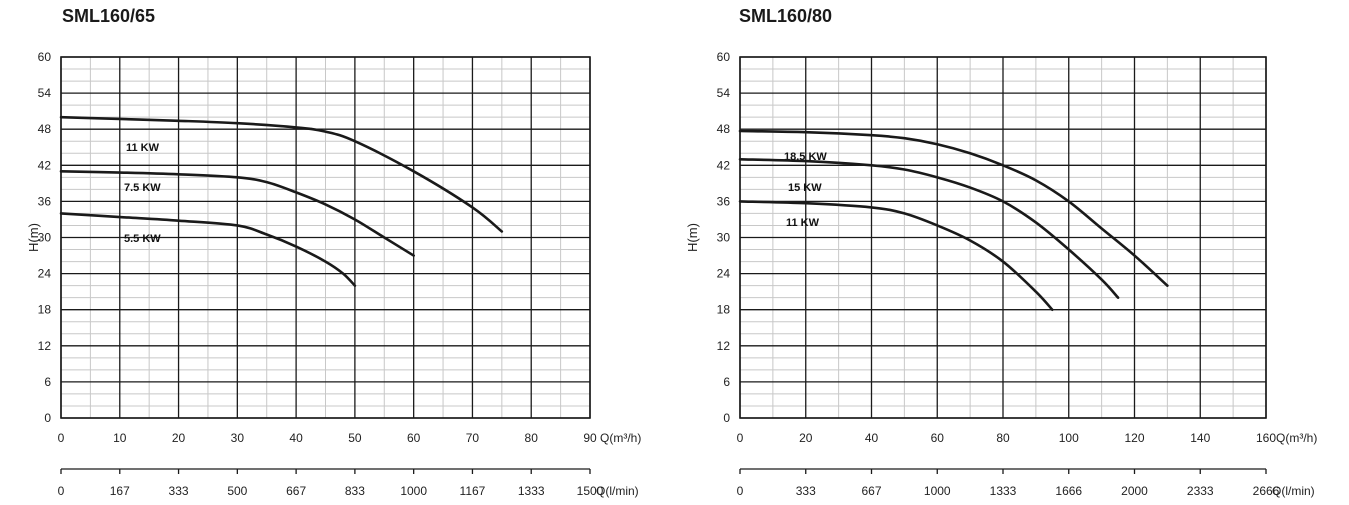 The height and width of the screenshot is (505, 1349). I want to click on x-tick-label: 90, so click(590, 438).